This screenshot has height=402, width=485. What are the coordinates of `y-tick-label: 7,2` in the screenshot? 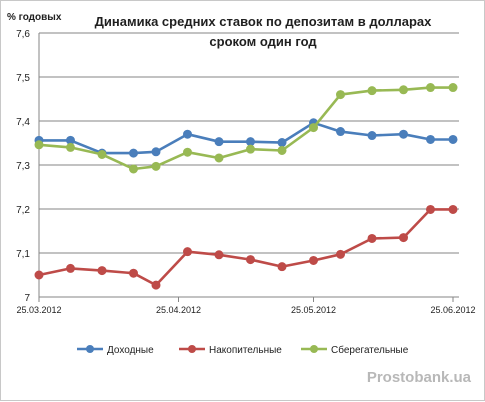 It's located at (23, 210).